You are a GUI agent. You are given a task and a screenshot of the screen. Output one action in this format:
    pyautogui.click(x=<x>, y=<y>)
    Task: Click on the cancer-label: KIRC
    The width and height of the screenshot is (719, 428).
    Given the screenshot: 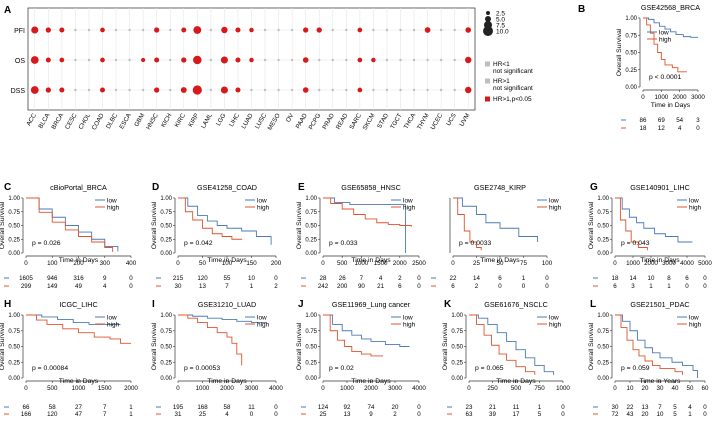 What is the action you would take?
    pyautogui.click(x=180, y=120)
    